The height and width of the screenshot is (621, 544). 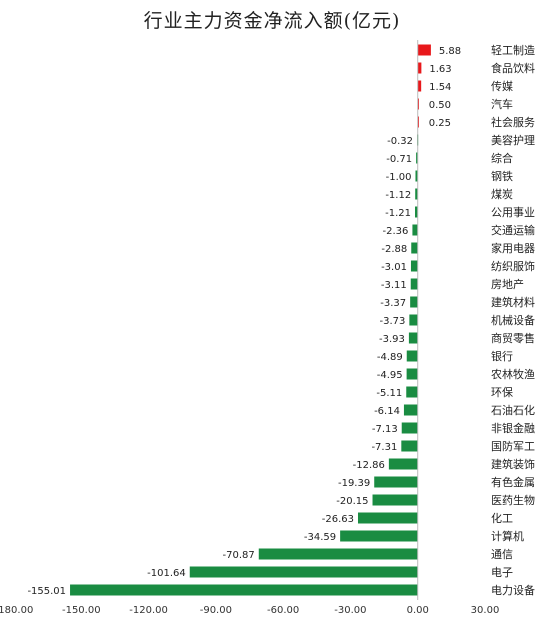 What do you see at coordinates (513, 266) in the screenshot?
I see `category-label: 纺织服饰` at bounding box center [513, 266].